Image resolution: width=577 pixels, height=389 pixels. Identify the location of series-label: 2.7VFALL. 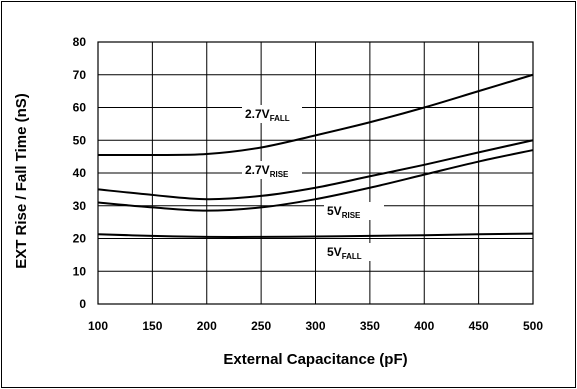
(267, 115).